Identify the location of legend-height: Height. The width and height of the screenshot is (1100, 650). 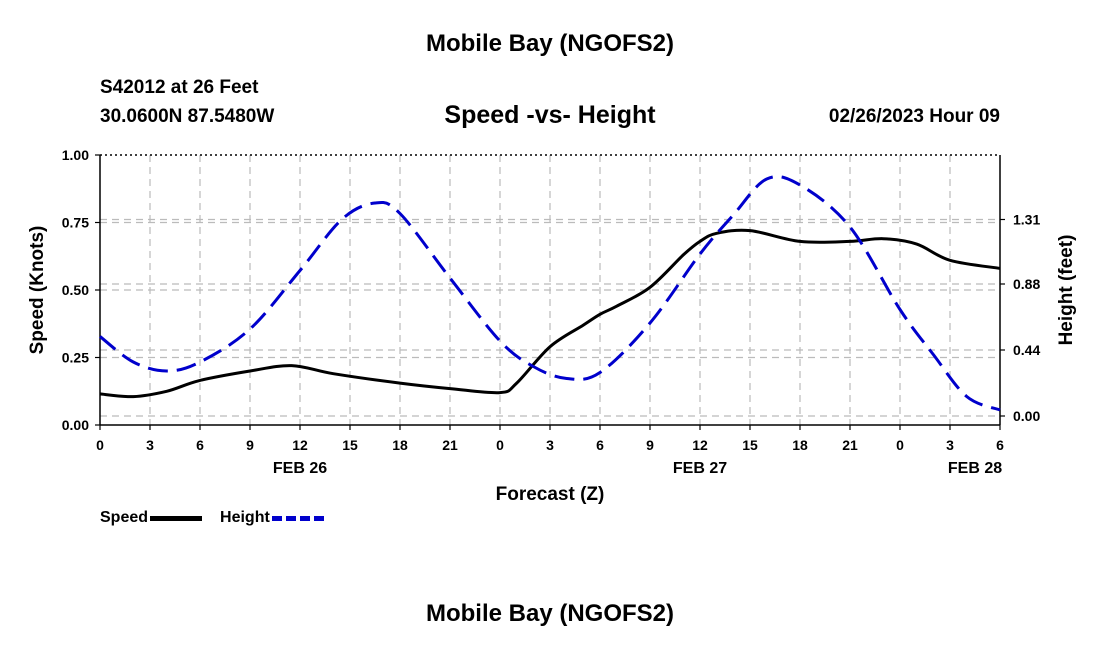
(272, 518).